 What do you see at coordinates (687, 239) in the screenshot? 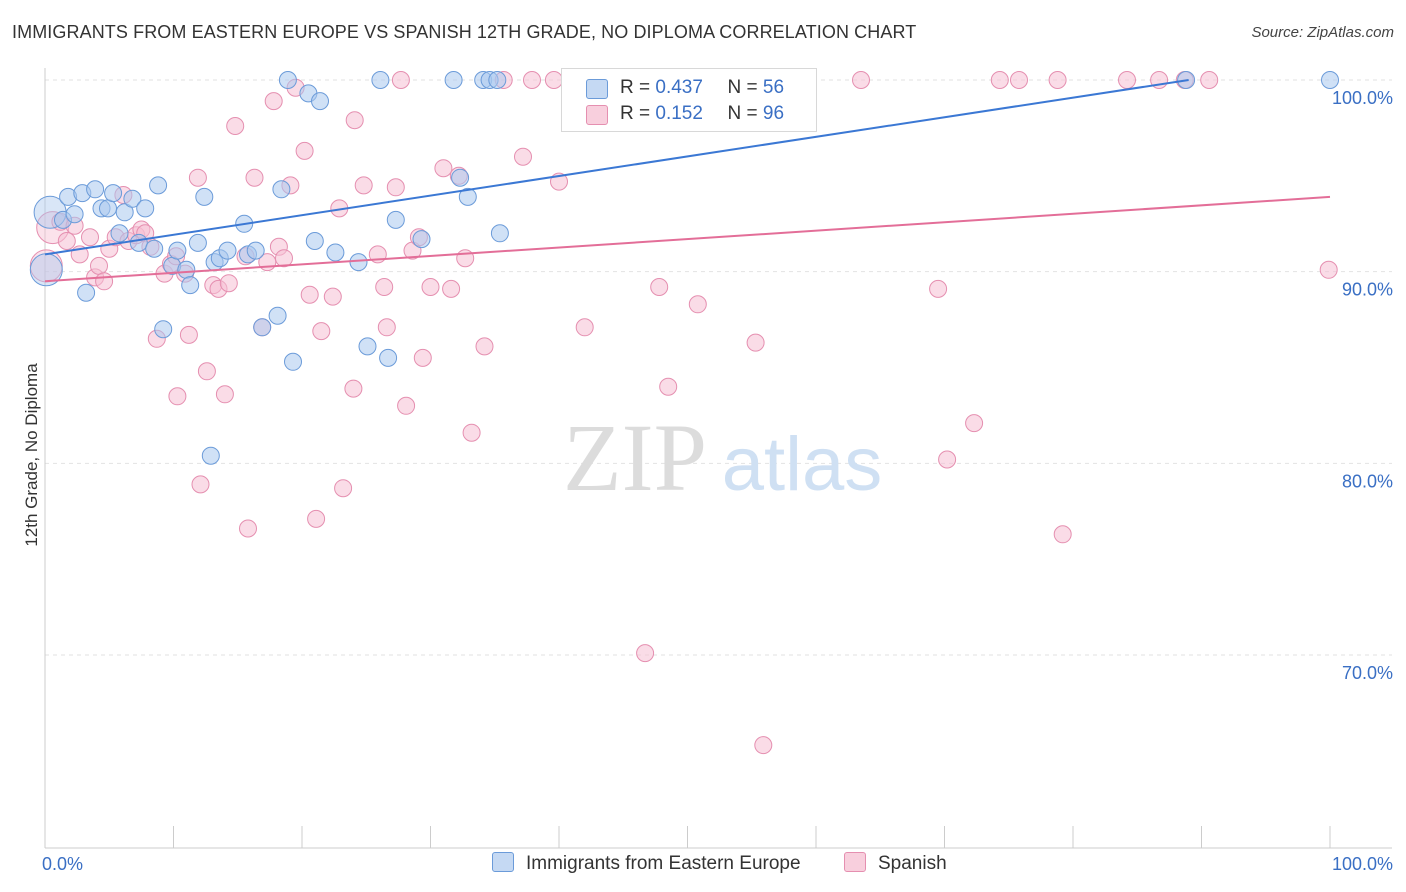
I see `spanish-trend-line` at bounding box center [687, 239].